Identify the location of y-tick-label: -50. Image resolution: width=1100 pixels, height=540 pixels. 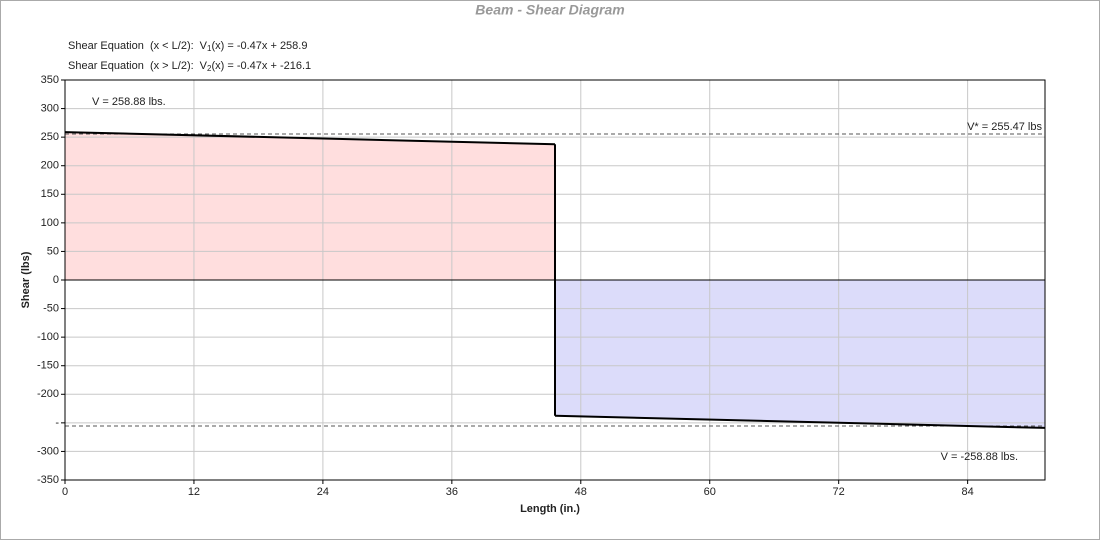
(51, 308).